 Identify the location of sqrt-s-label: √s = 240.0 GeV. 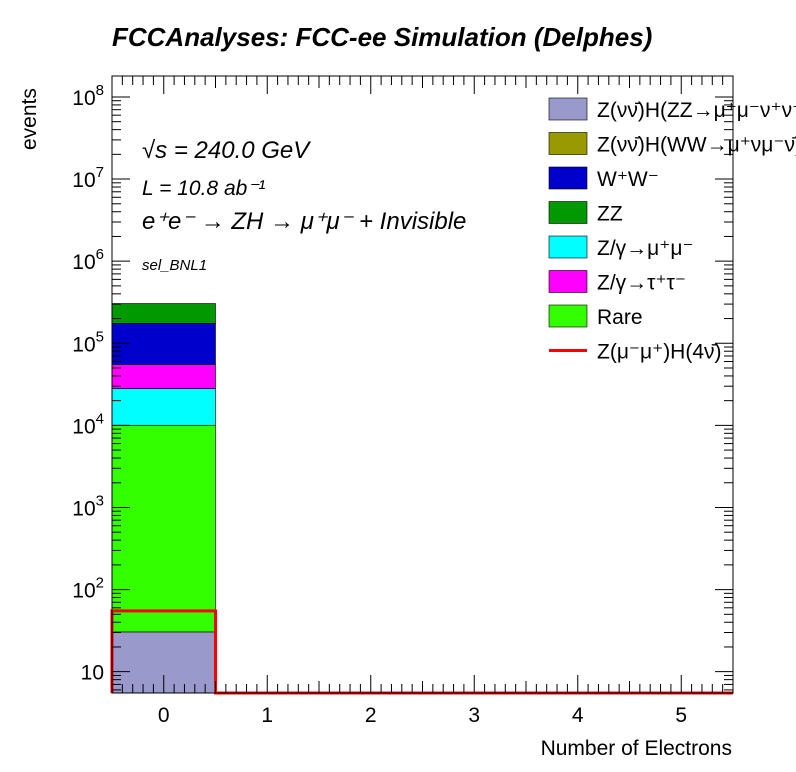
(226, 150).